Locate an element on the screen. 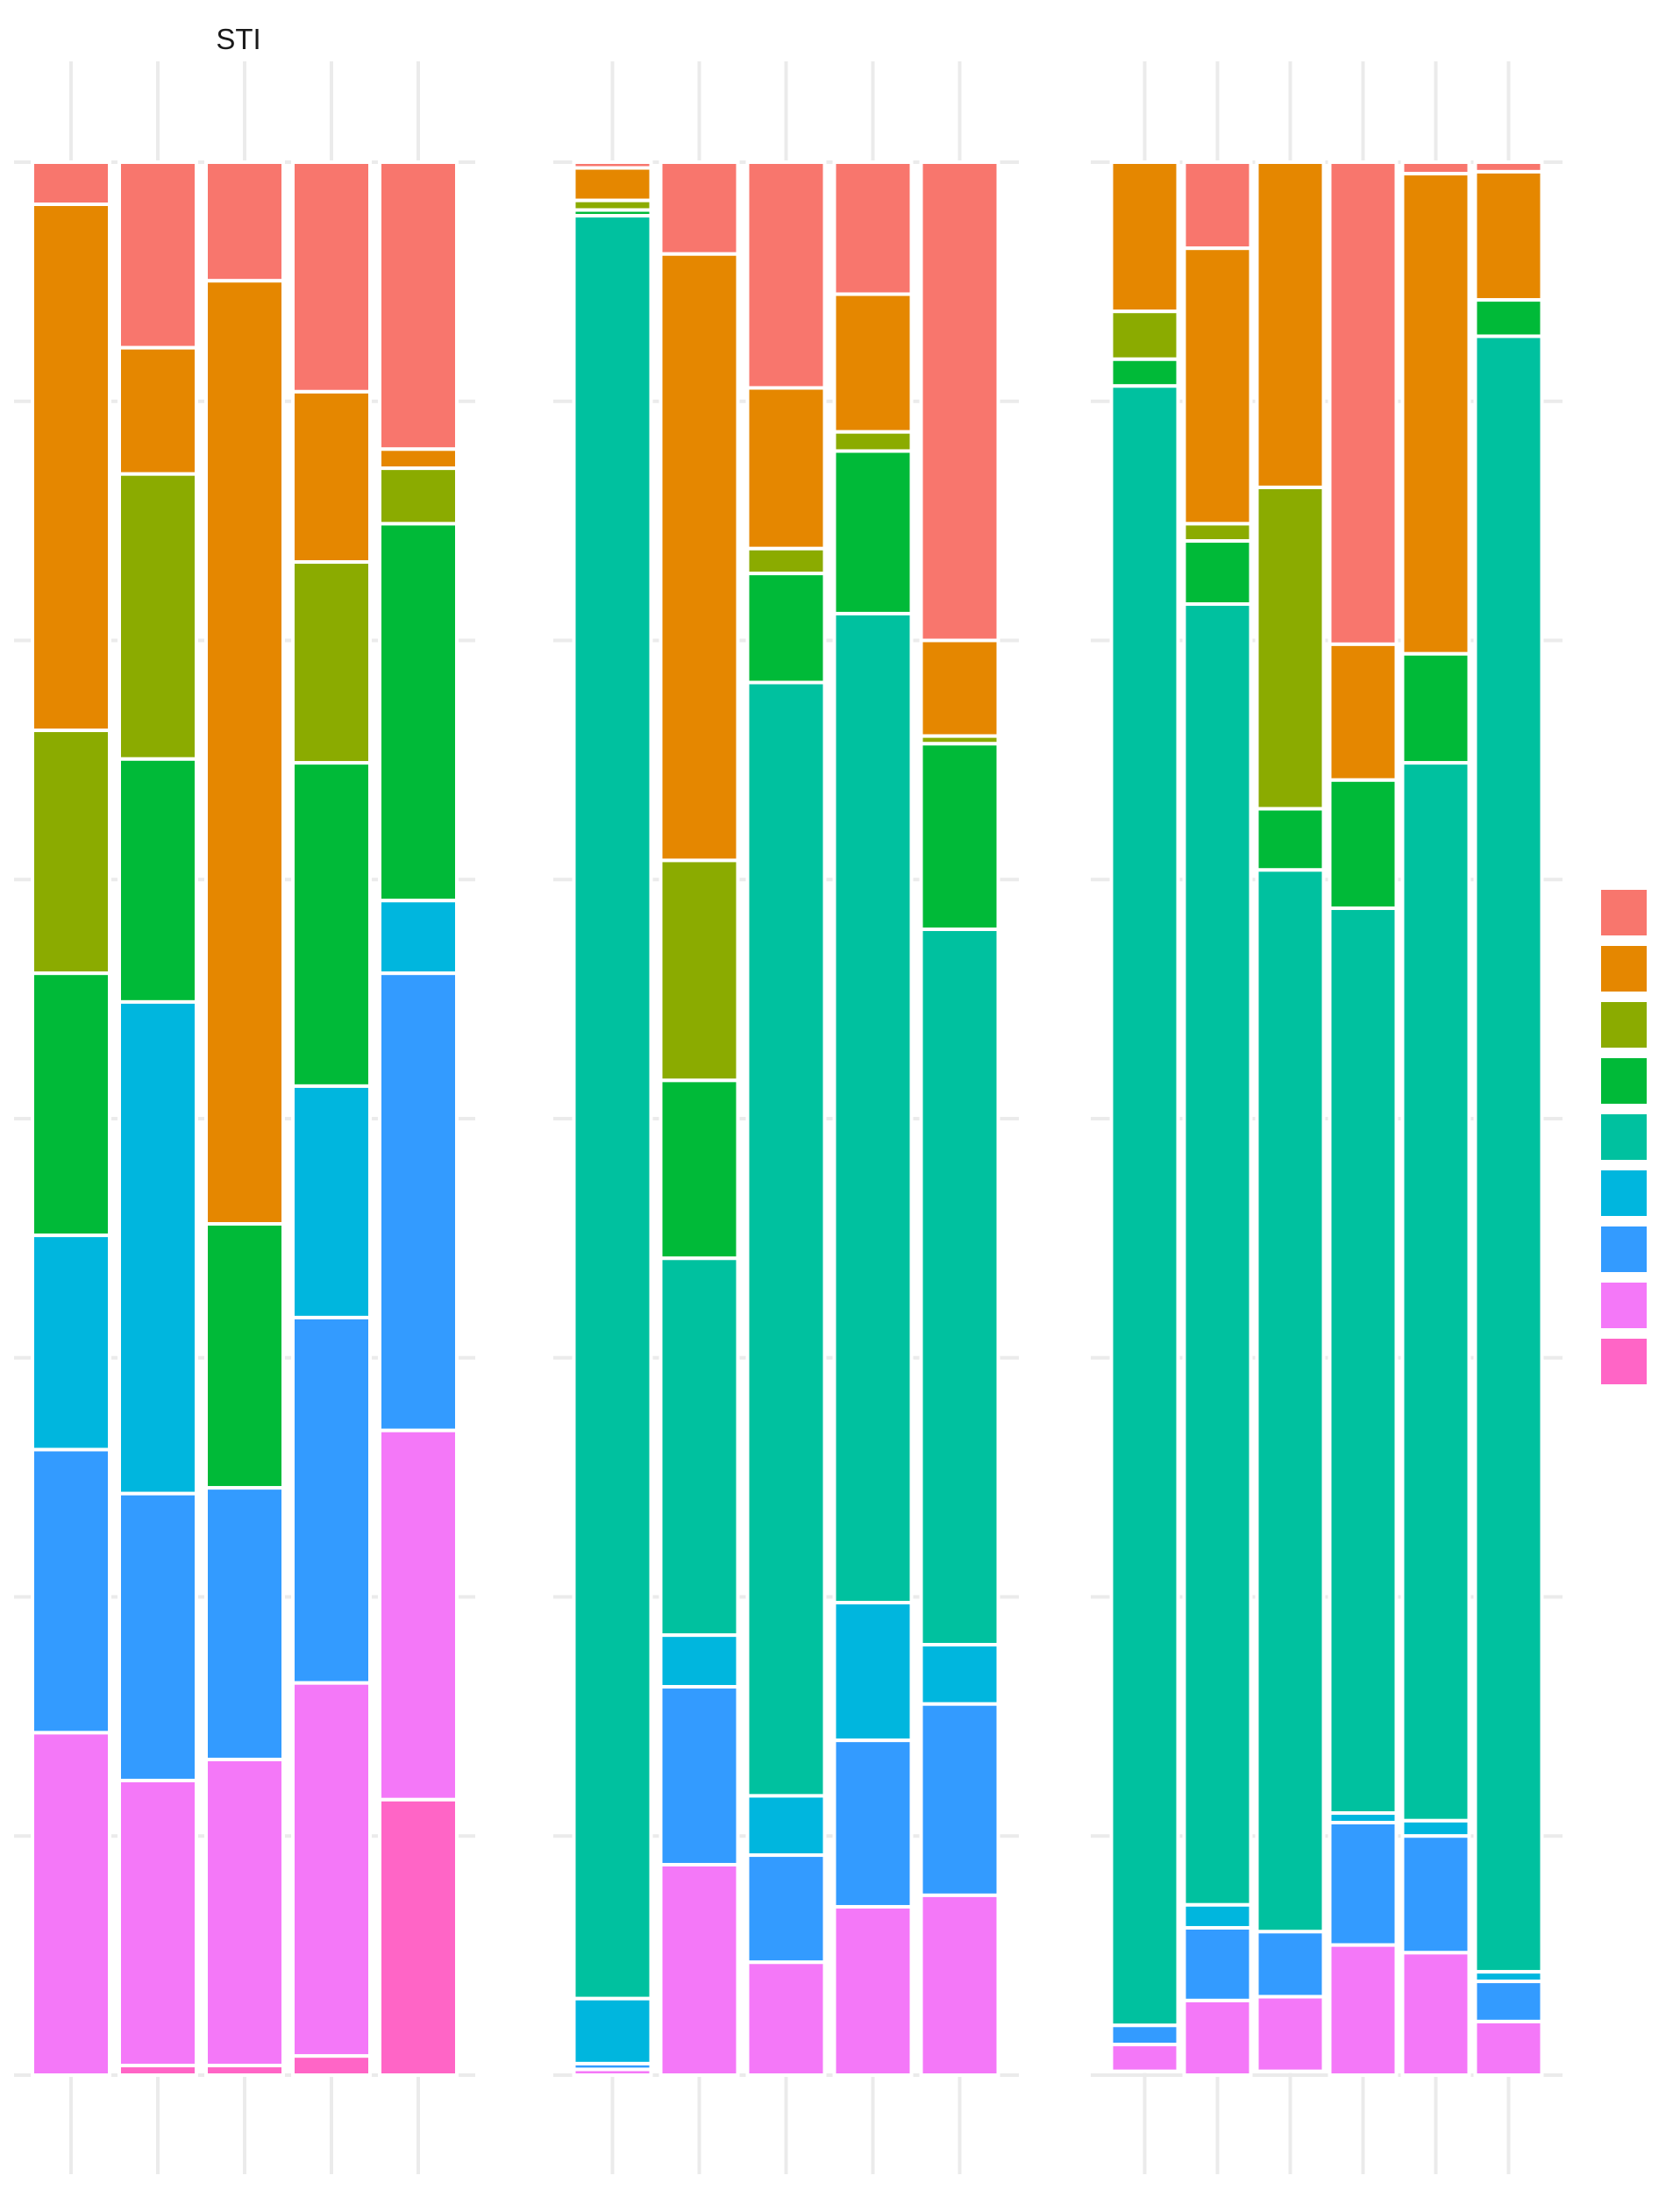 Image resolution: width=1680 pixels, height=2204 pixels. legend-key-c7 is located at coordinates (1624, 1249).